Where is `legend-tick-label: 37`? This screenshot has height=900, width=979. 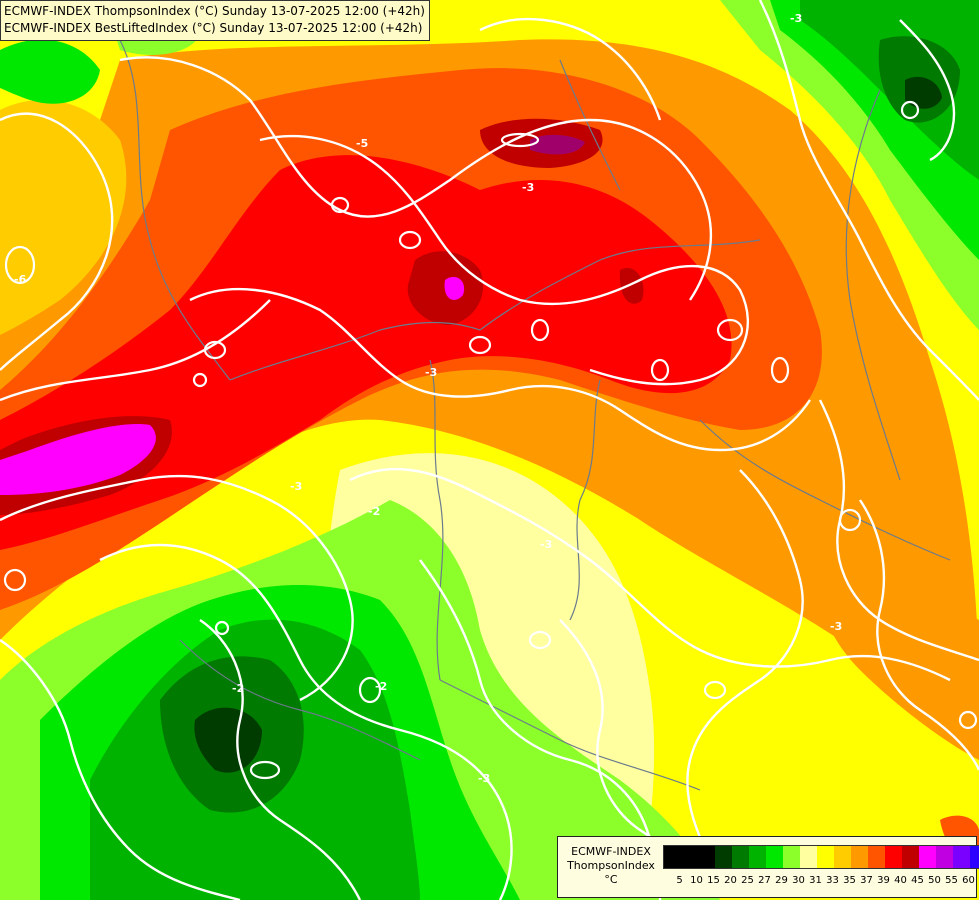
legend-tick-label: 37 is located at coordinates (866, 880).